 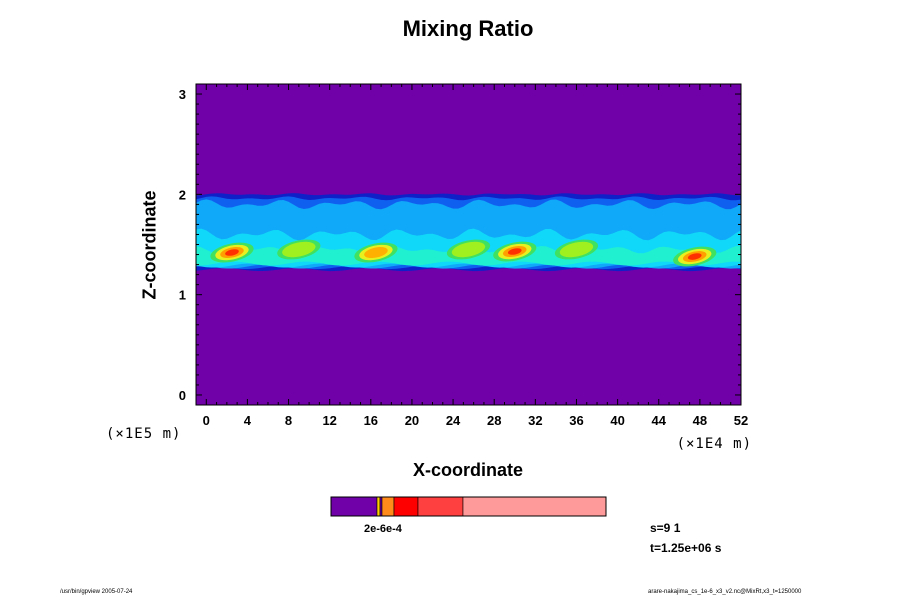 I want to click on x-tick-label: 52, so click(x=741, y=420).